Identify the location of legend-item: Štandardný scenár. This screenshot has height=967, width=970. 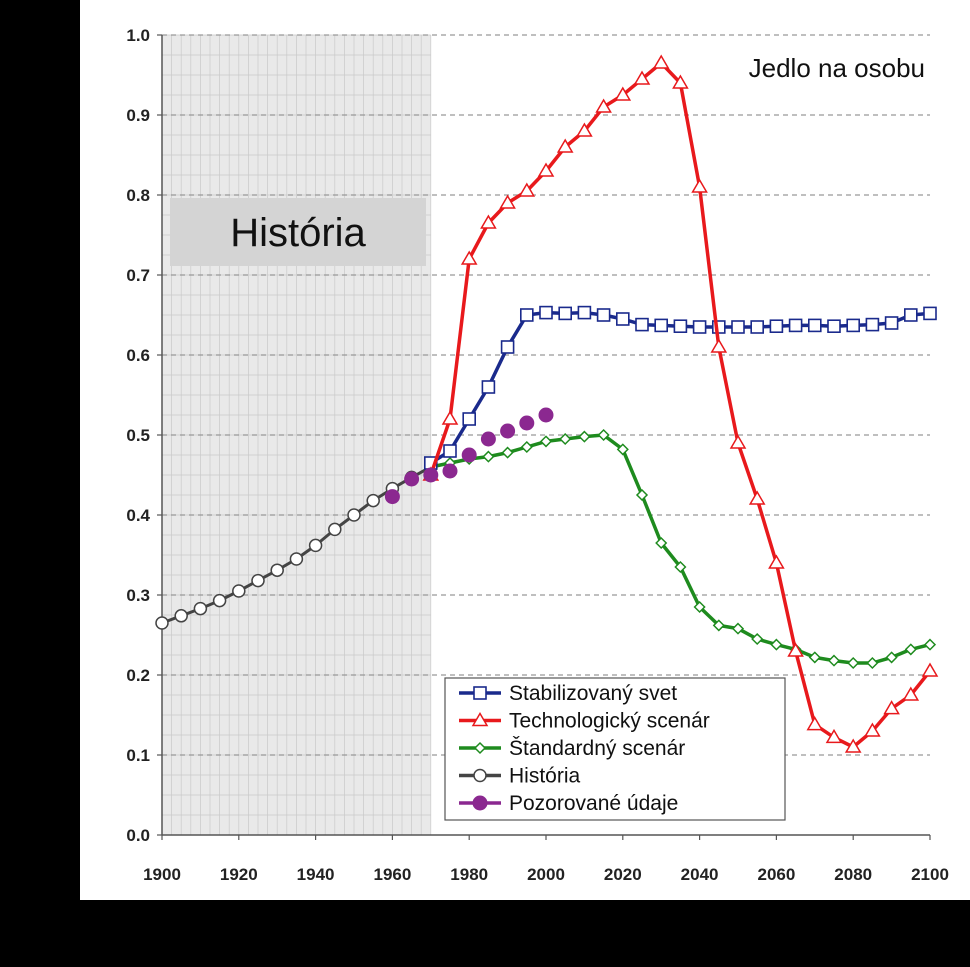
(572, 748).